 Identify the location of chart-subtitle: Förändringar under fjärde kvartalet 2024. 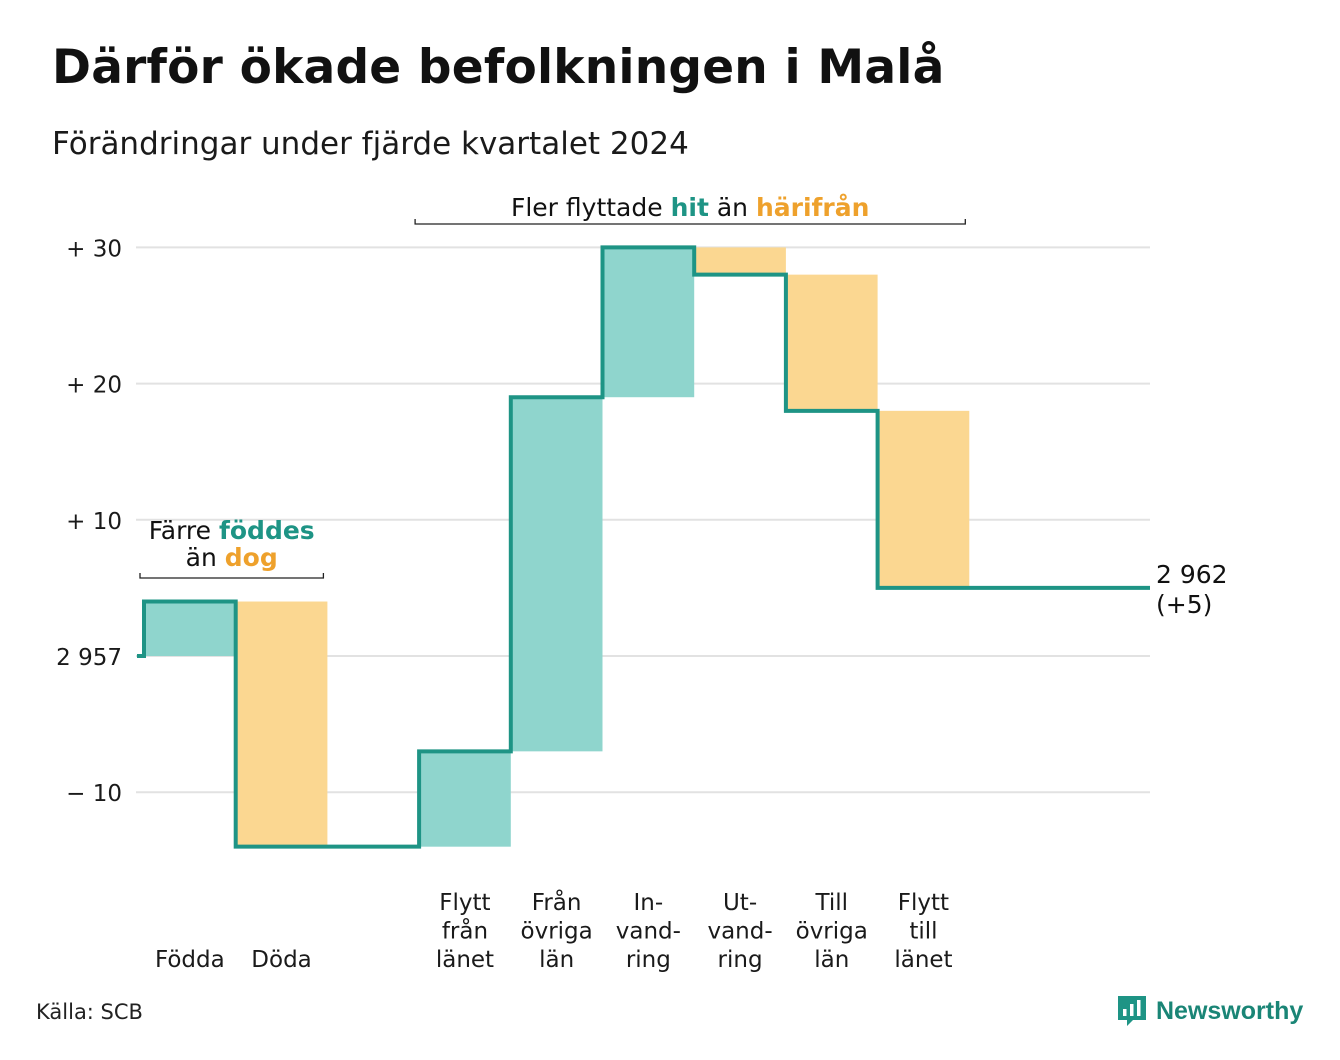
(370, 144).